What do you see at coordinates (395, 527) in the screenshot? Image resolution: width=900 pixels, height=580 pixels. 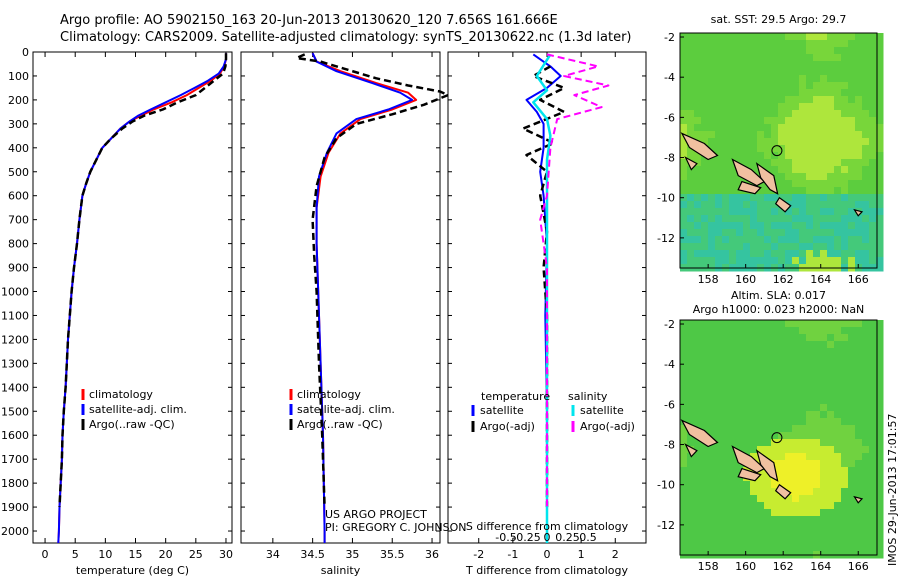 I see `annotation-text: PI: GREGORY C. JOHNSON` at bounding box center [395, 527].